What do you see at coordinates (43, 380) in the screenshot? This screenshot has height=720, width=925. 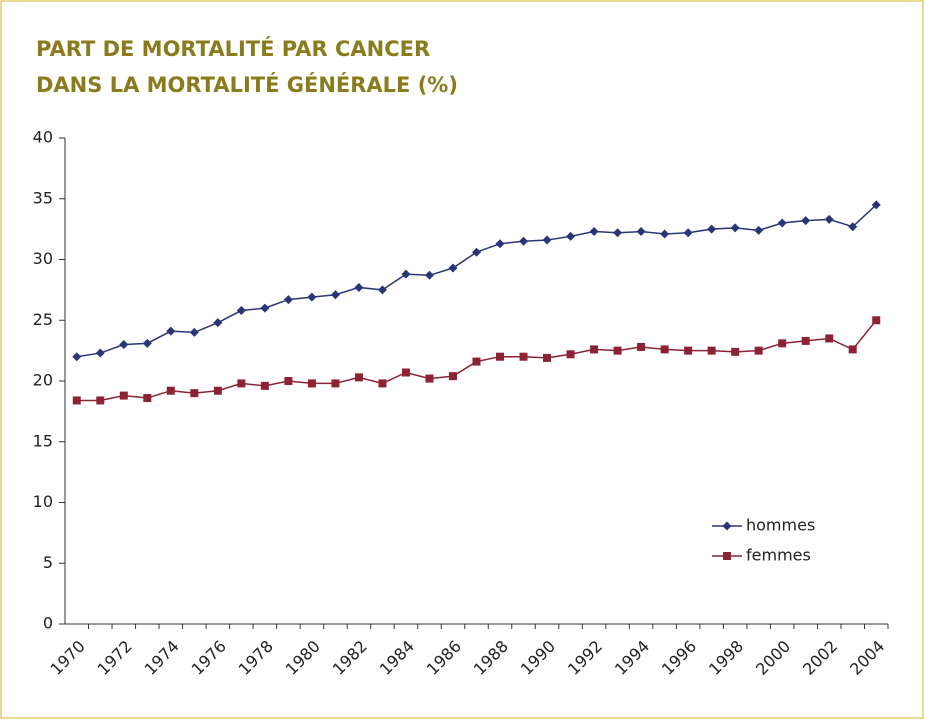 I see `y-tick-label: 20` at bounding box center [43, 380].